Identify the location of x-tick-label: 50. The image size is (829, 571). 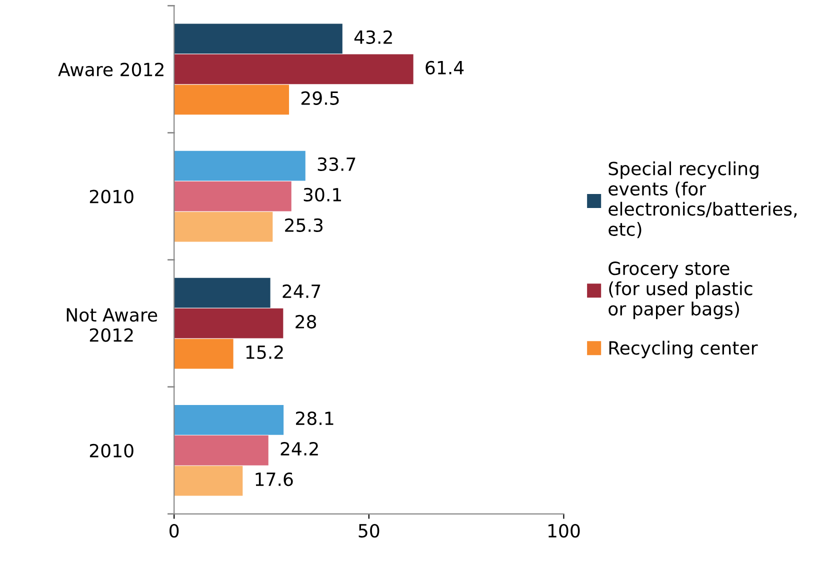
(369, 531).